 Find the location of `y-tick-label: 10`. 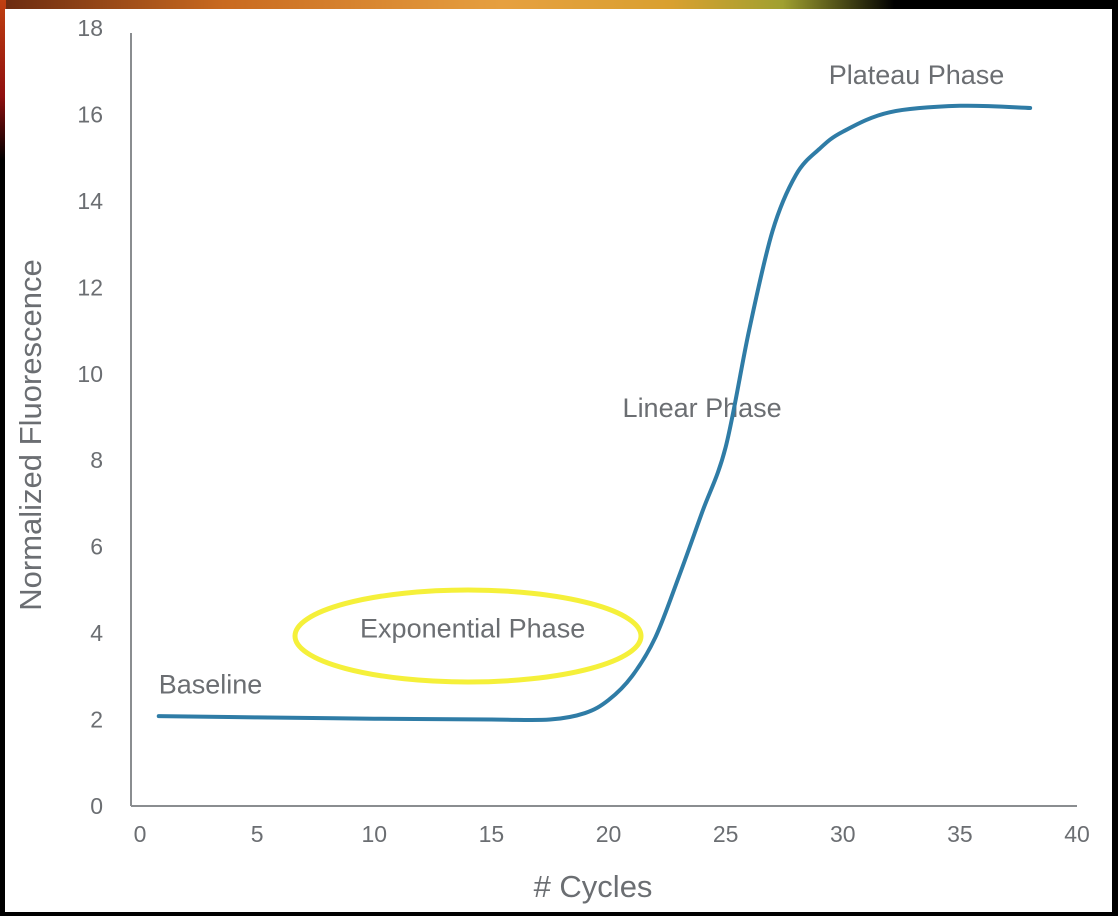

y-tick-label: 10 is located at coordinates (90, 374).